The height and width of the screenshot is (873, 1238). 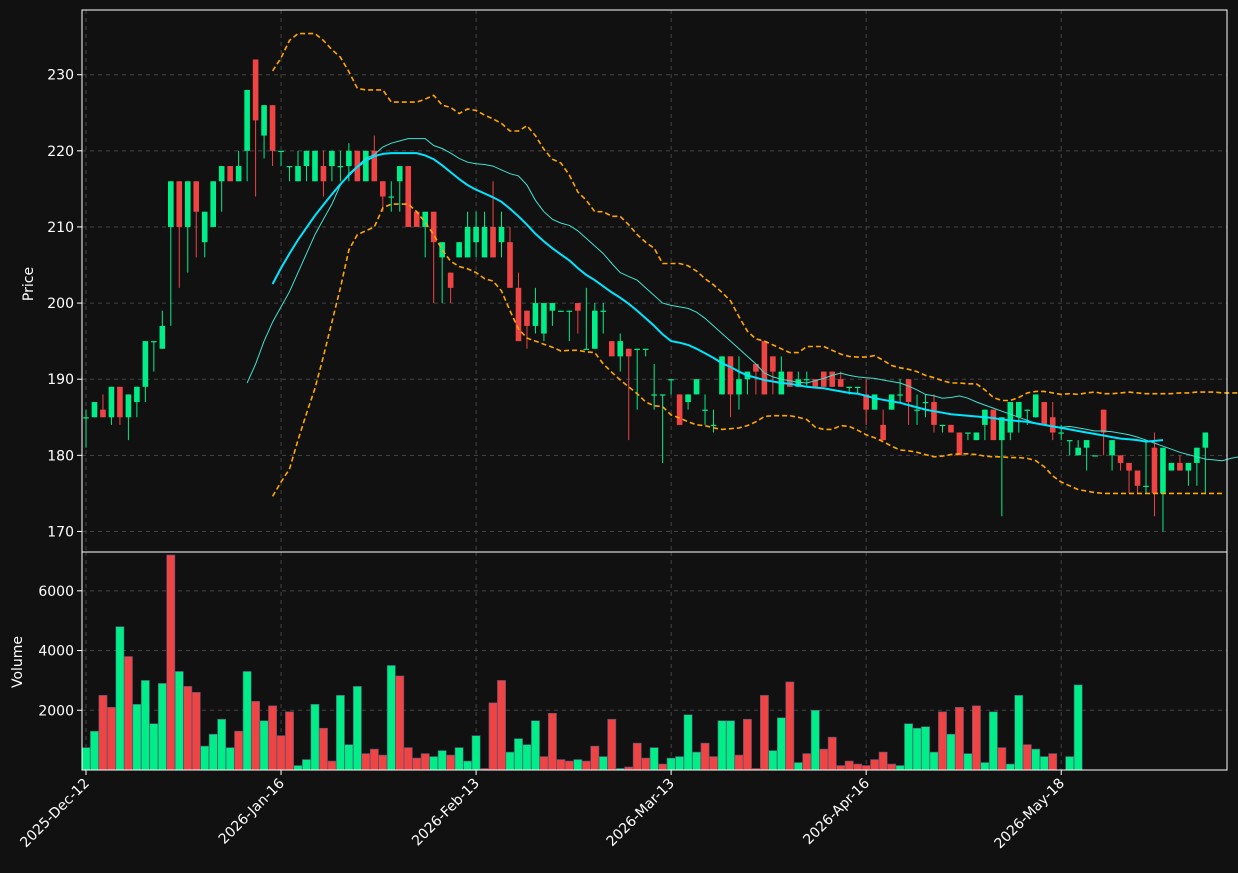 What do you see at coordinates (29, 284) in the screenshot?
I see `price-axis-label: Price` at bounding box center [29, 284].